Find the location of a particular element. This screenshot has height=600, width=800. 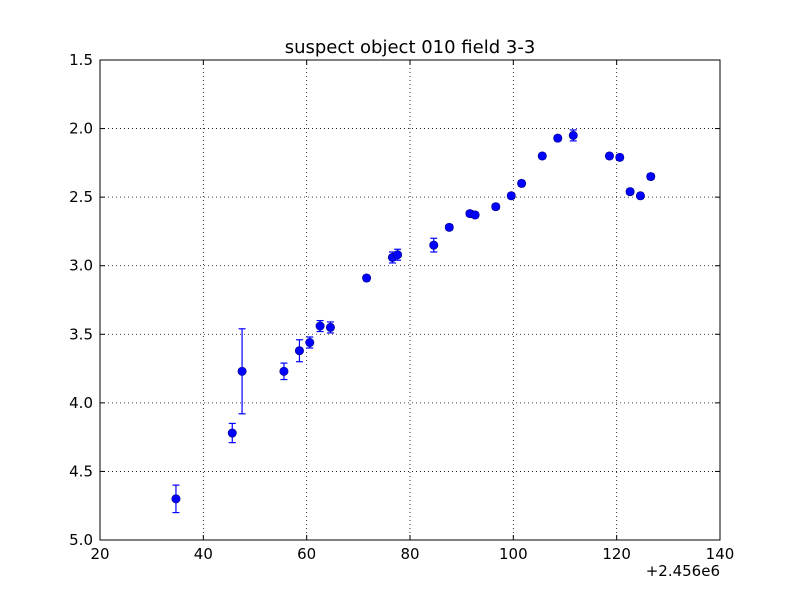

y-tick-label: 3.0 is located at coordinates (81, 266).